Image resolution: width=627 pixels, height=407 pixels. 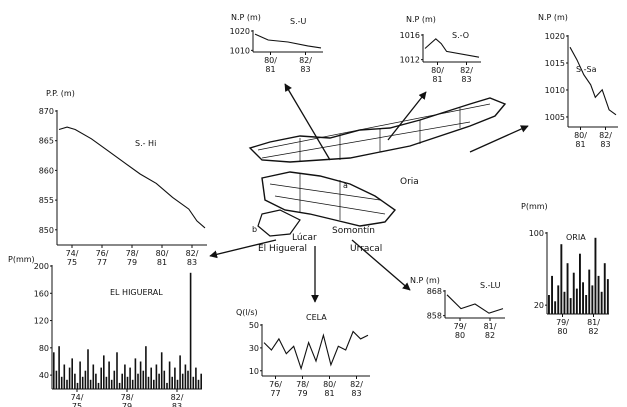 I want to click on arrow-to-s-u, so click(x=307, y=122).